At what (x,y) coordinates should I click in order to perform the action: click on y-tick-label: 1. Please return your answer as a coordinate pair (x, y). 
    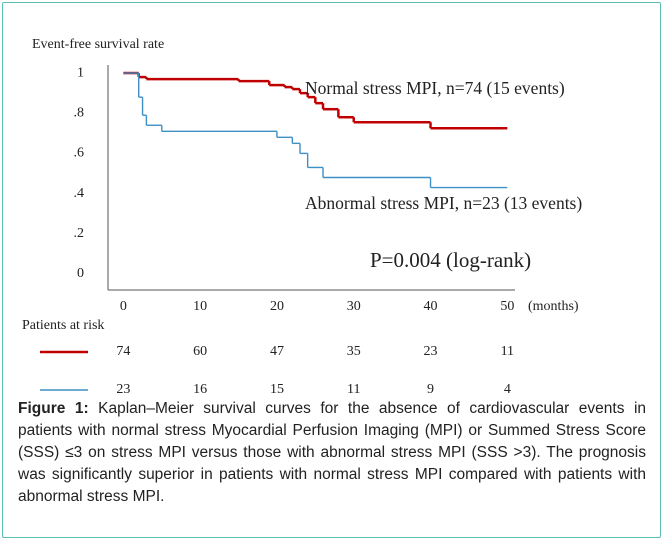
    Looking at the image, I should click on (80, 72).